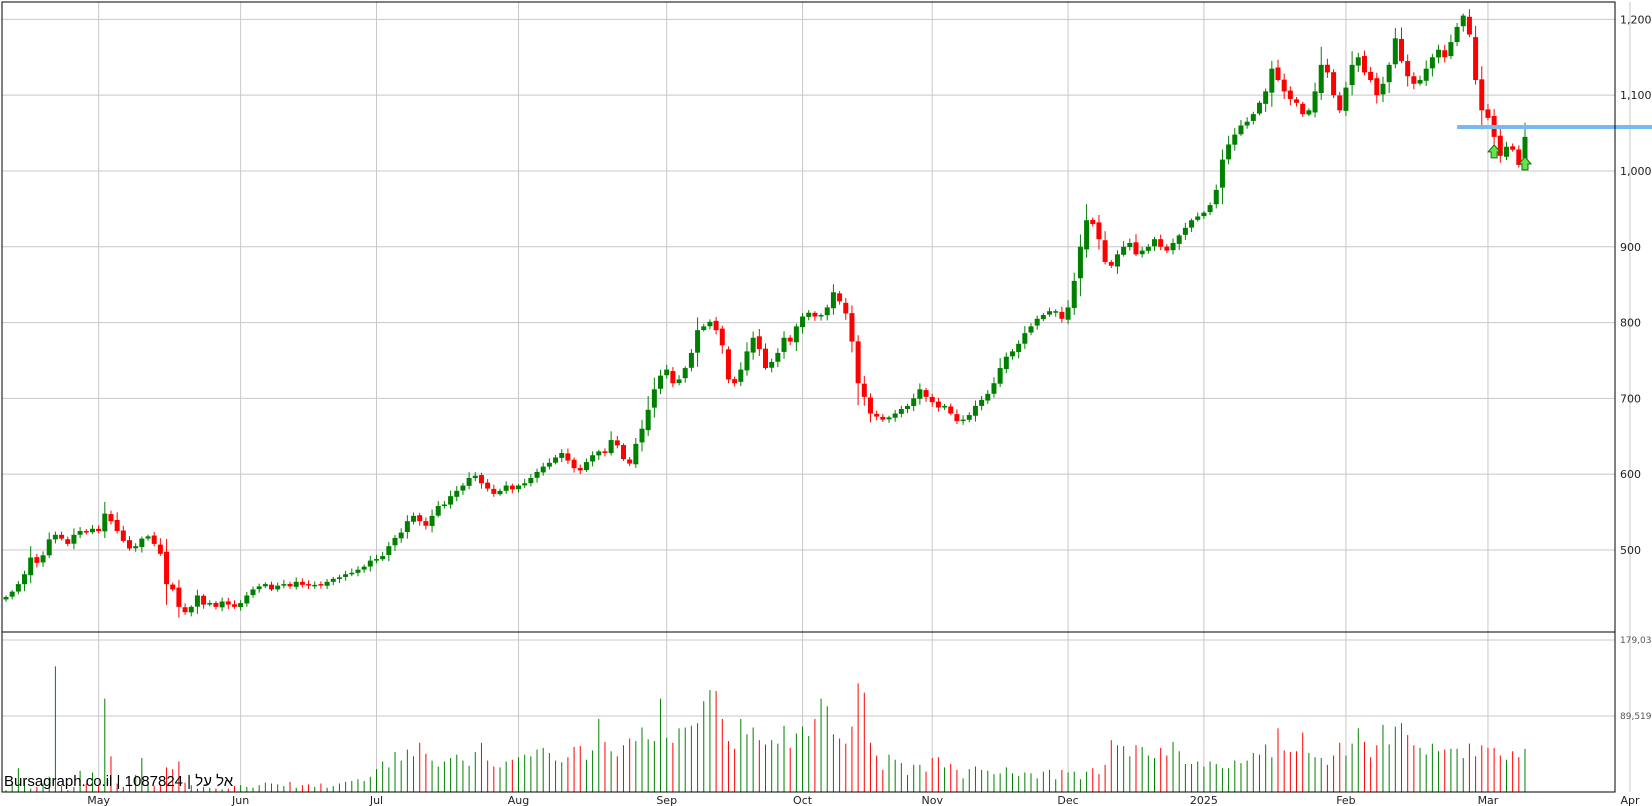 This screenshot has height=806, width=1652. Describe the element at coordinates (1636, 19) in the screenshot. I see `price-tick-label: 1,200` at that location.